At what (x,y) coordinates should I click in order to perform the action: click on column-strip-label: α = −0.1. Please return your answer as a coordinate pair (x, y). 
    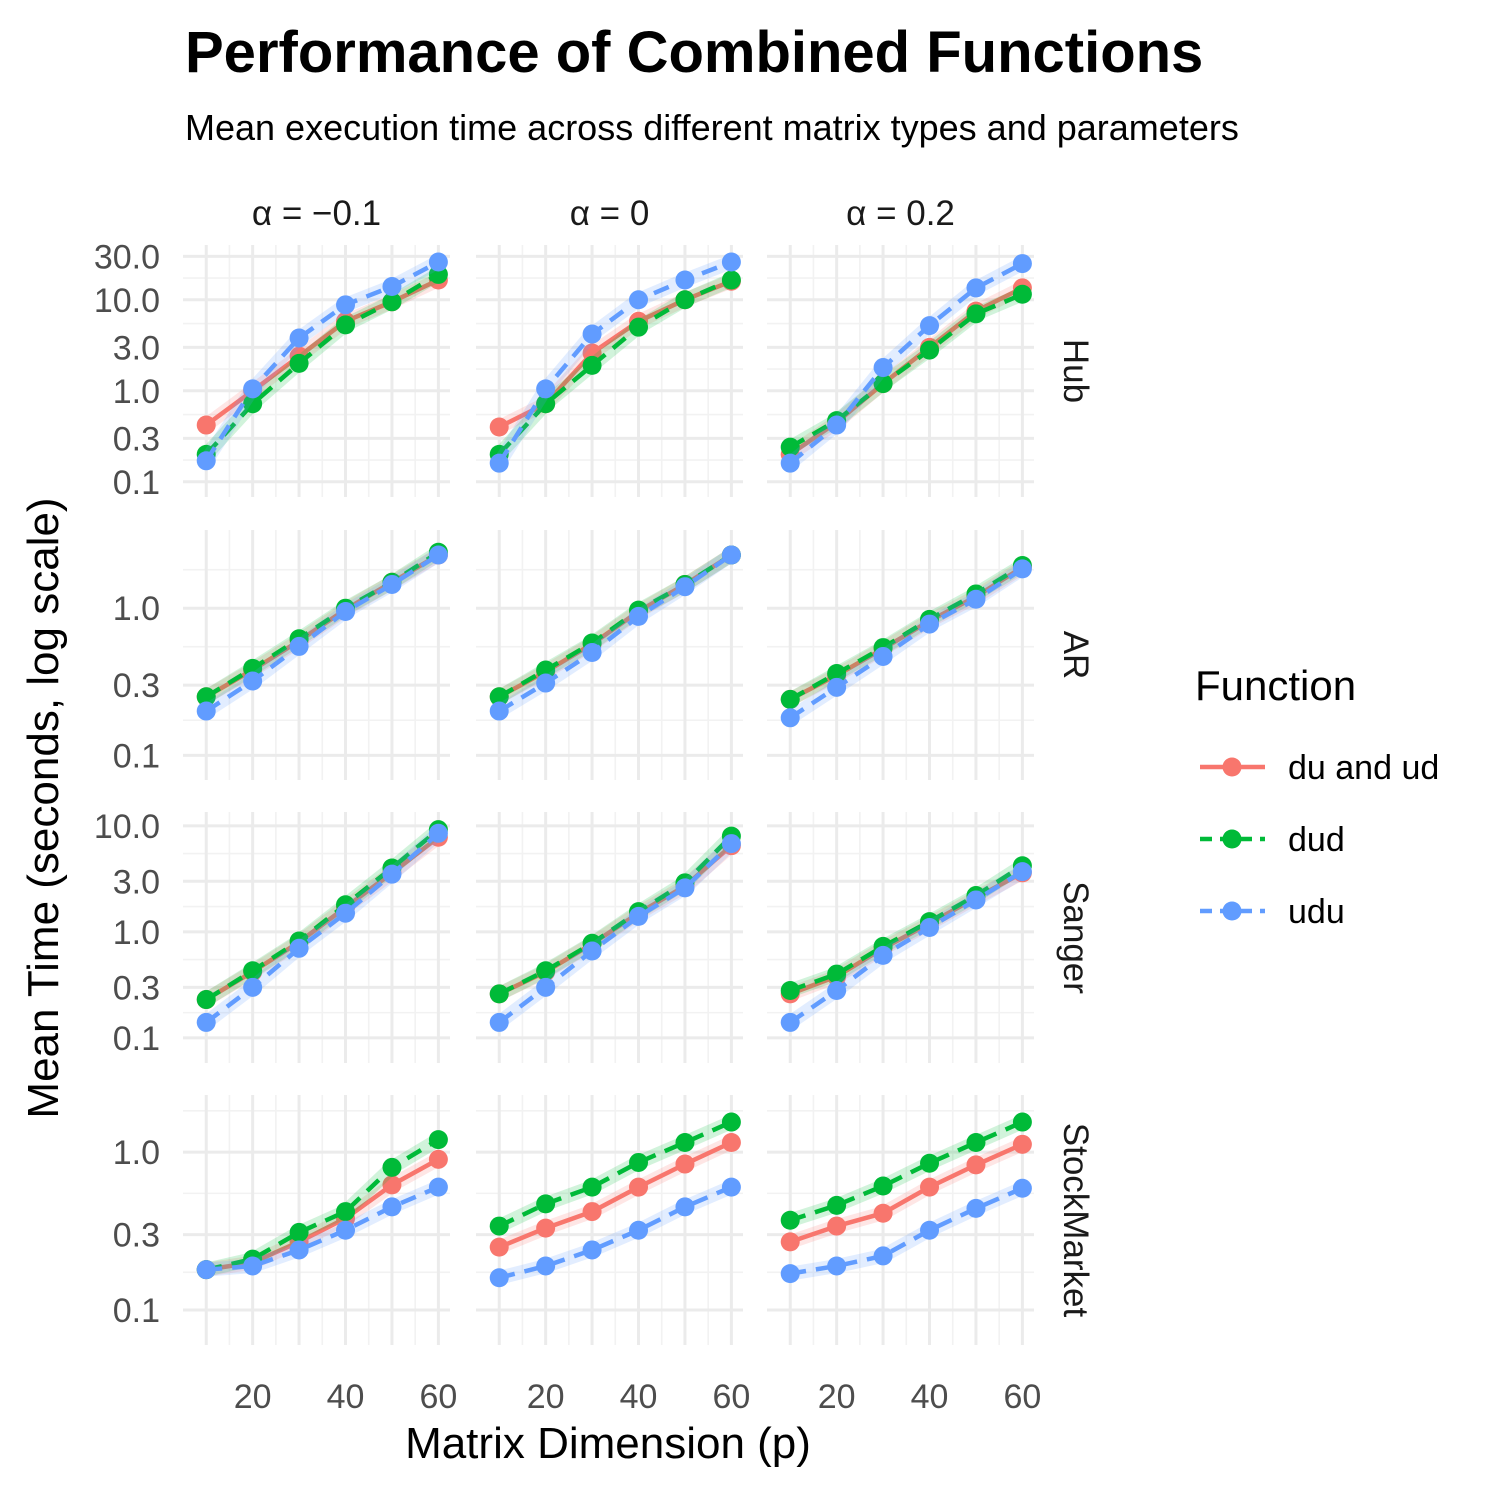
    Looking at the image, I should click on (316, 213).